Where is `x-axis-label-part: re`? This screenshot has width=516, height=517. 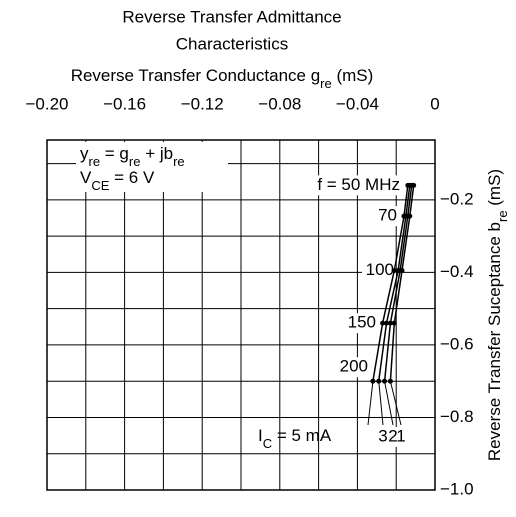 x-axis-label-part: re is located at coordinates (326, 83).